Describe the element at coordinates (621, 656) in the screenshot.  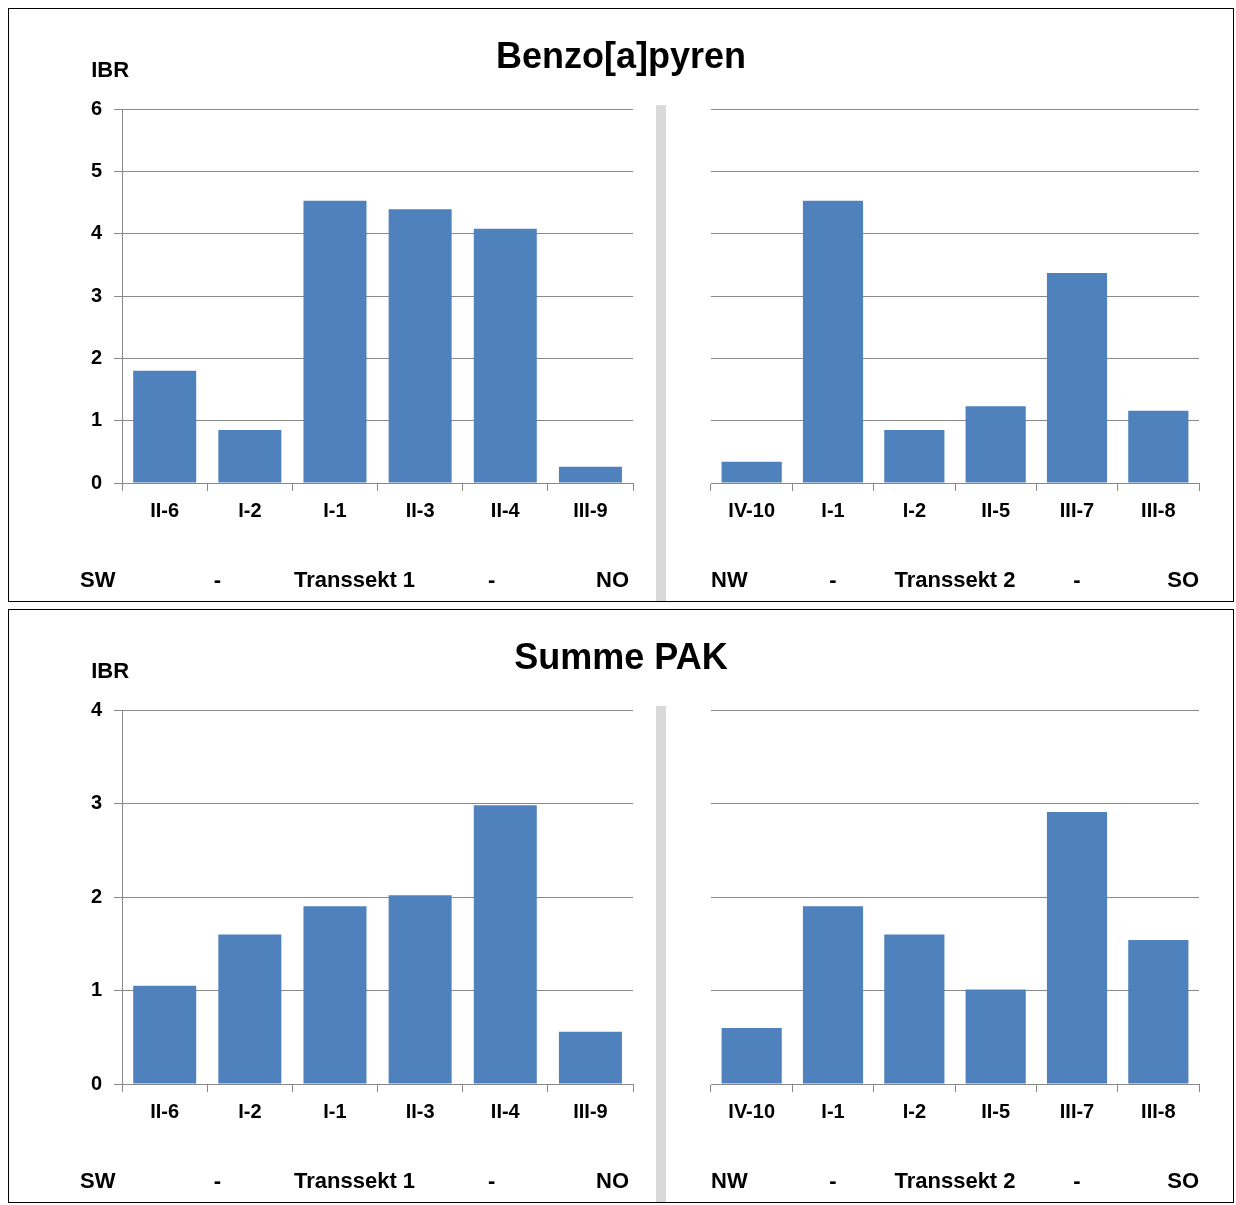
I see `chart-title: Summe PAK` at that location.